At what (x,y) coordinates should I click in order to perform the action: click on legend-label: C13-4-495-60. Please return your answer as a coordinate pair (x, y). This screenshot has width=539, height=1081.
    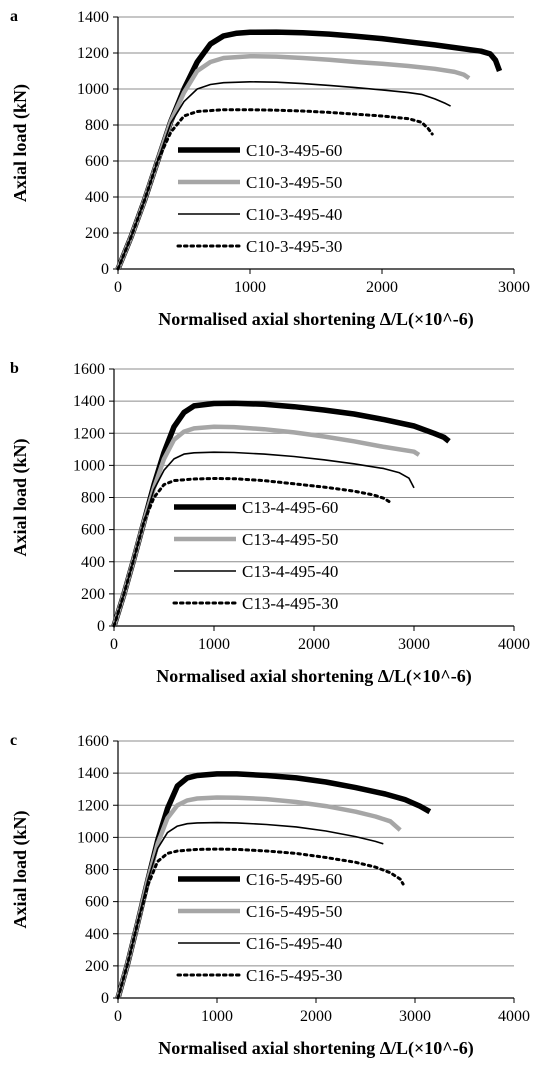
    Looking at the image, I should click on (290, 507).